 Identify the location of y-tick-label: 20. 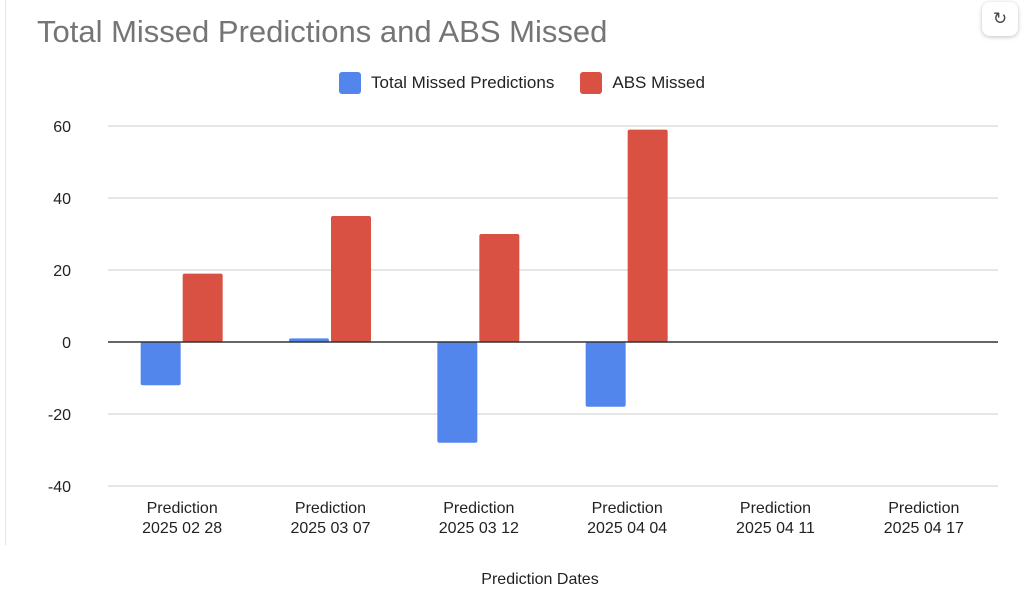
(62, 271).